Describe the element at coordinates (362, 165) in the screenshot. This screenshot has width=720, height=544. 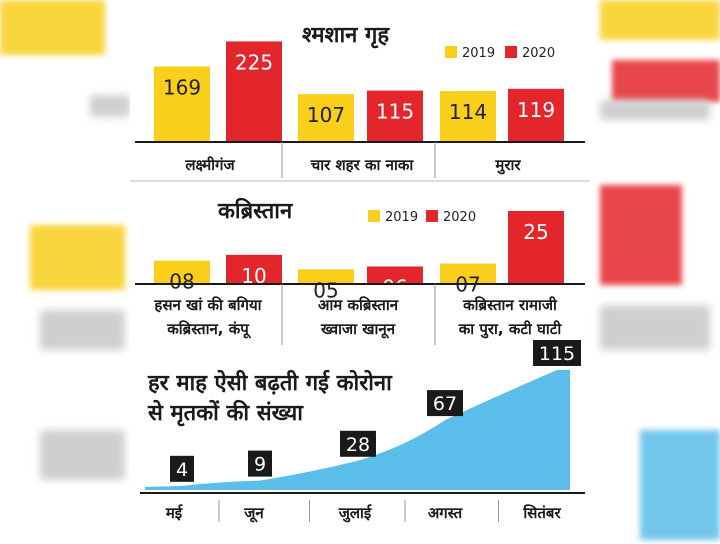
I see `category-label-char-shahar: चार शहर का नाका` at that location.